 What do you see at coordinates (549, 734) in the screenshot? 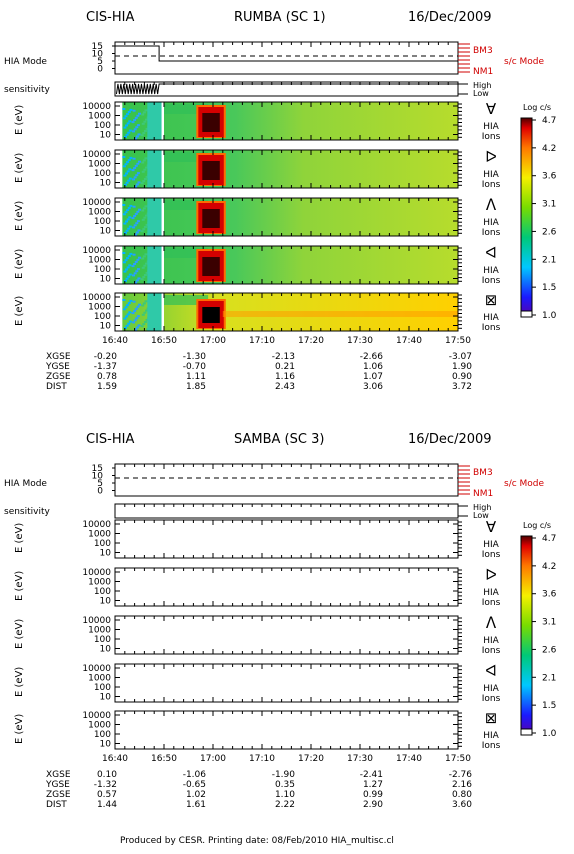
I see `colorbar-tick-label: 1.0` at bounding box center [549, 734].